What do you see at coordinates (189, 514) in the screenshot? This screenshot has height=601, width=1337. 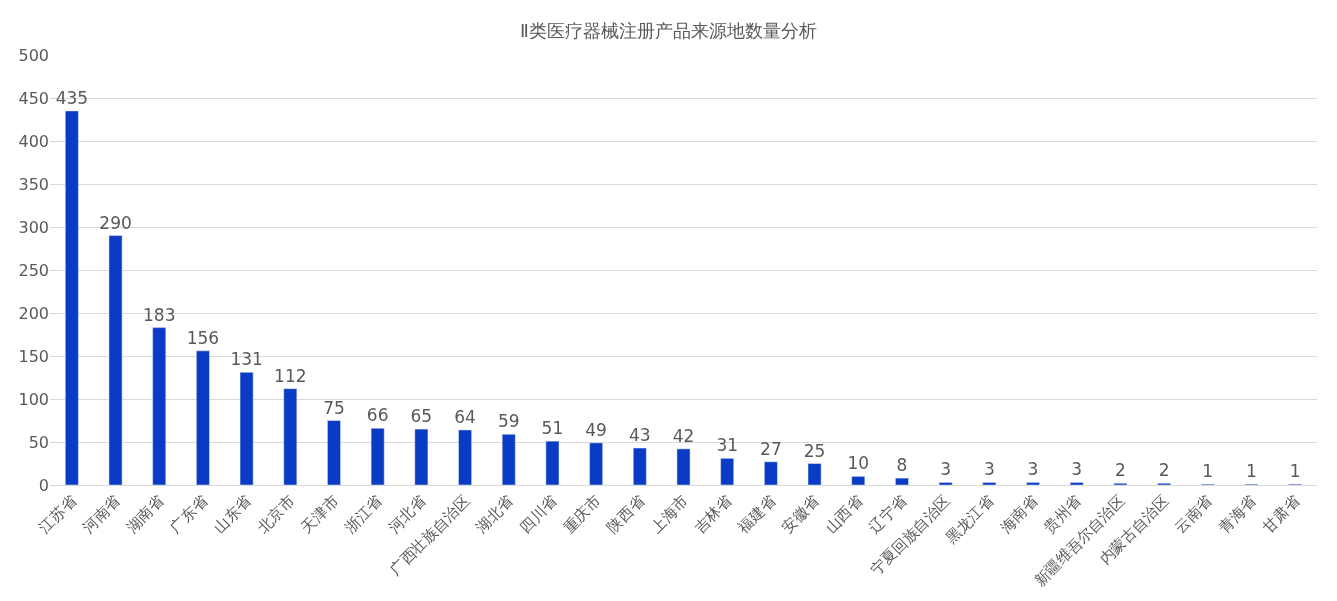 I see `x-tick-label: 广东省` at bounding box center [189, 514].